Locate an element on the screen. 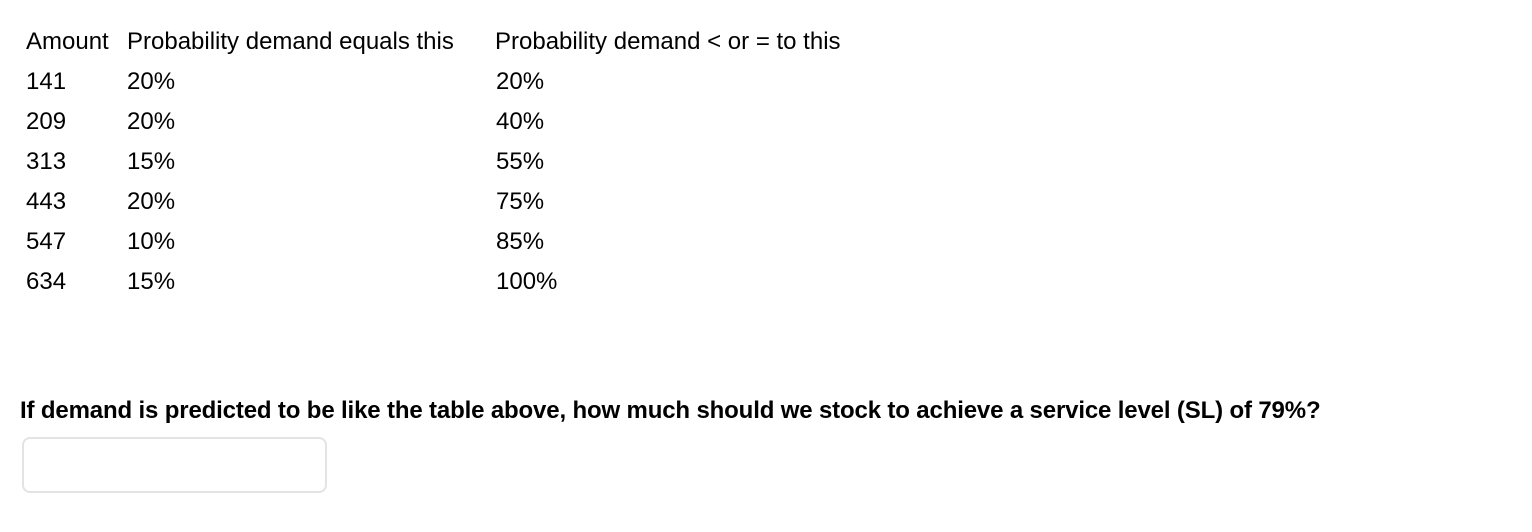 This screenshot has width=1532, height=532. table-row: 209 20% 40% is located at coordinates (475, 122).